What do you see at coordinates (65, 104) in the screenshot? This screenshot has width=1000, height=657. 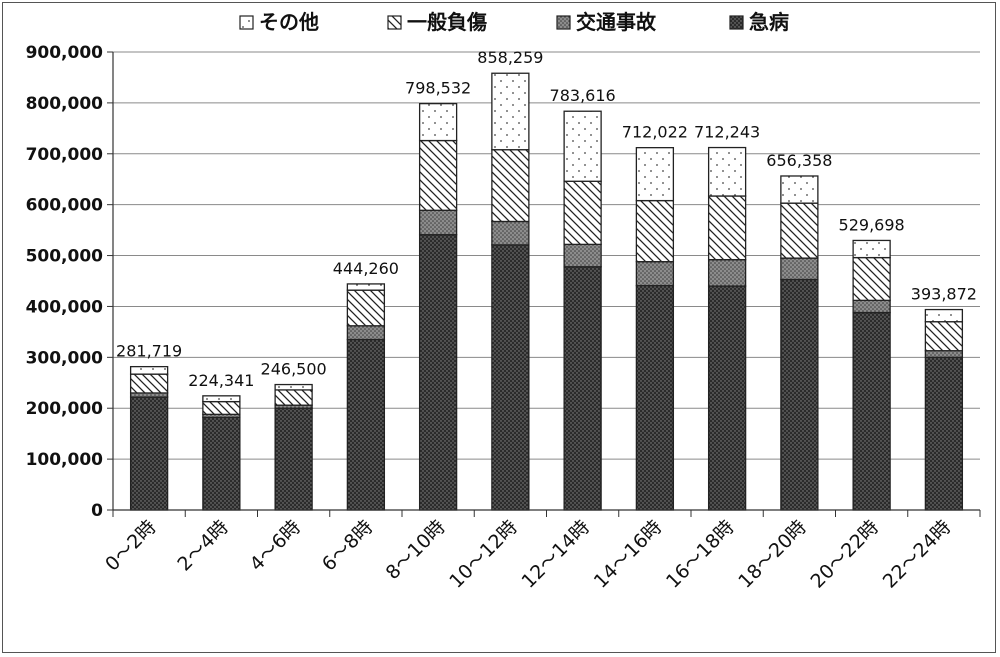 I see `y-tick-label: 800,000` at bounding box center [65, 104].